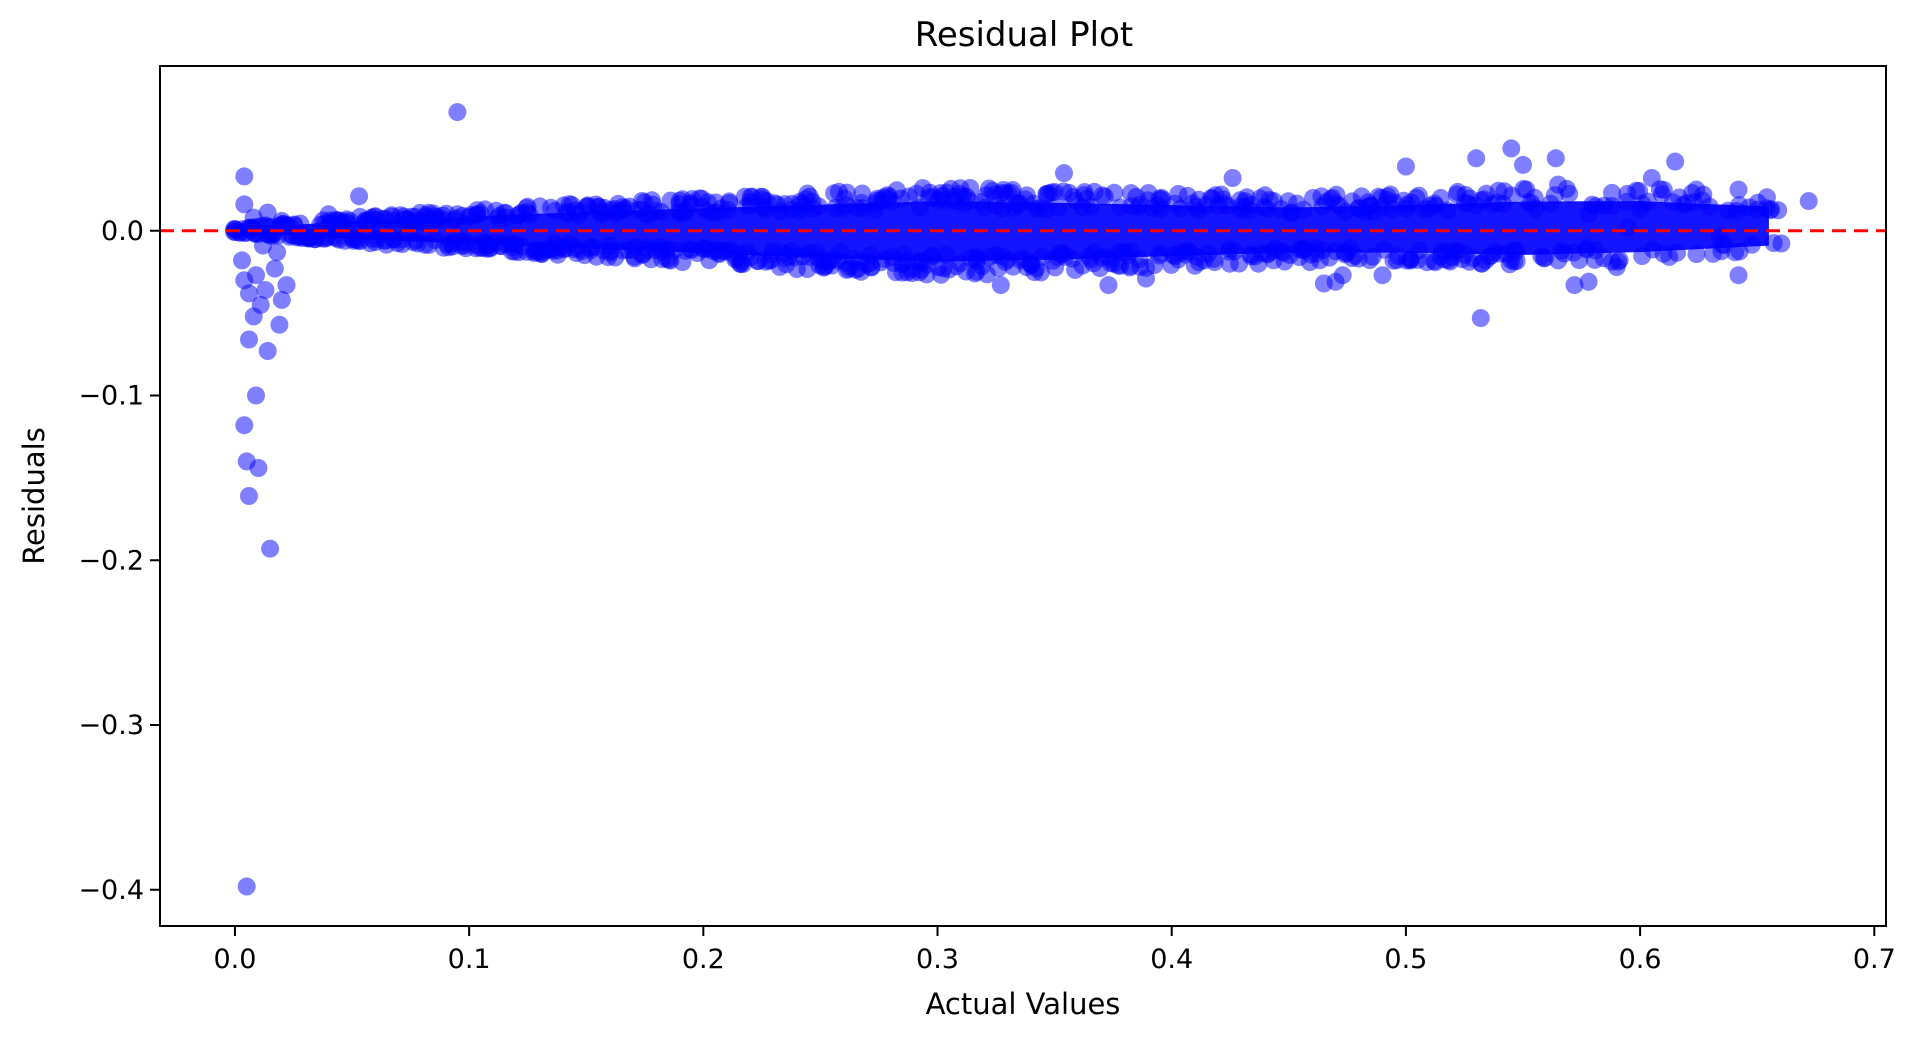 Image resolution: width=1907 pixels, height=1039 pixels. I want to click on x-tick-label: 0.7, so click(1874, 959).